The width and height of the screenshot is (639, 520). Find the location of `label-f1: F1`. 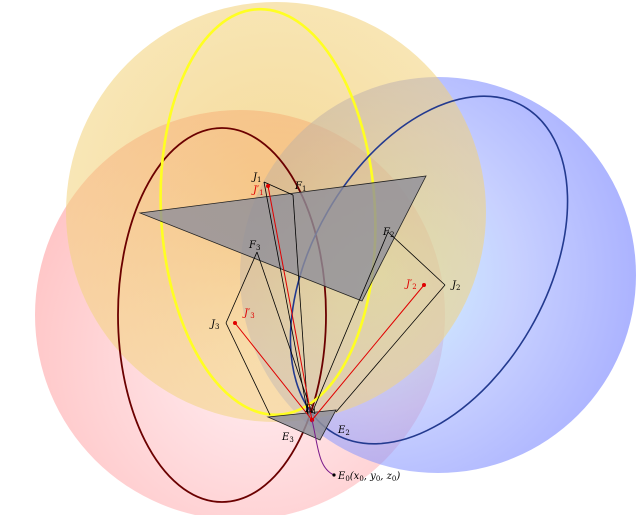

label-f1: F1 is located at coordinates (300, 187).